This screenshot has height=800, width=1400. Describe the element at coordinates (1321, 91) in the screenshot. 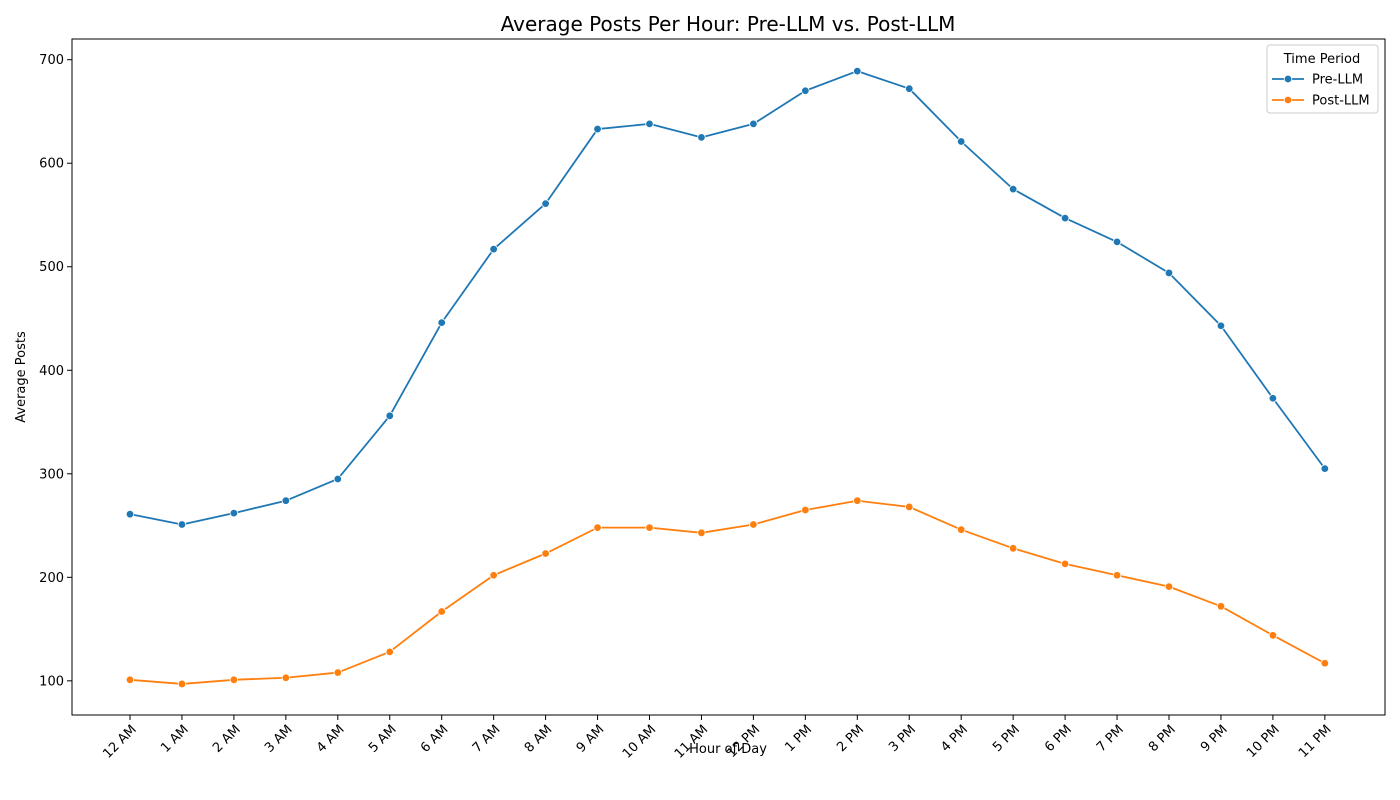

I see `legend-items: Pre-LLM Post-LLM` at that location.